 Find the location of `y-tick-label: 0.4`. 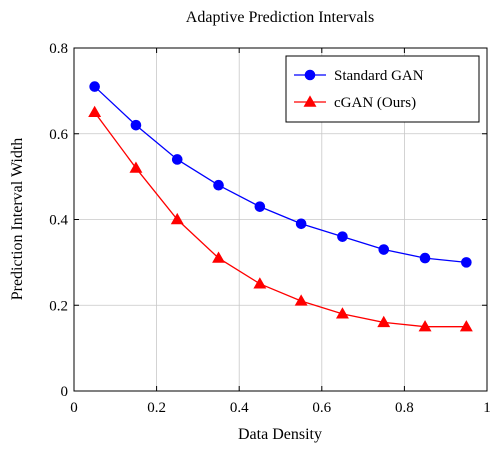

y-tick-label: 0.4 is located at coordinates (58, 221).